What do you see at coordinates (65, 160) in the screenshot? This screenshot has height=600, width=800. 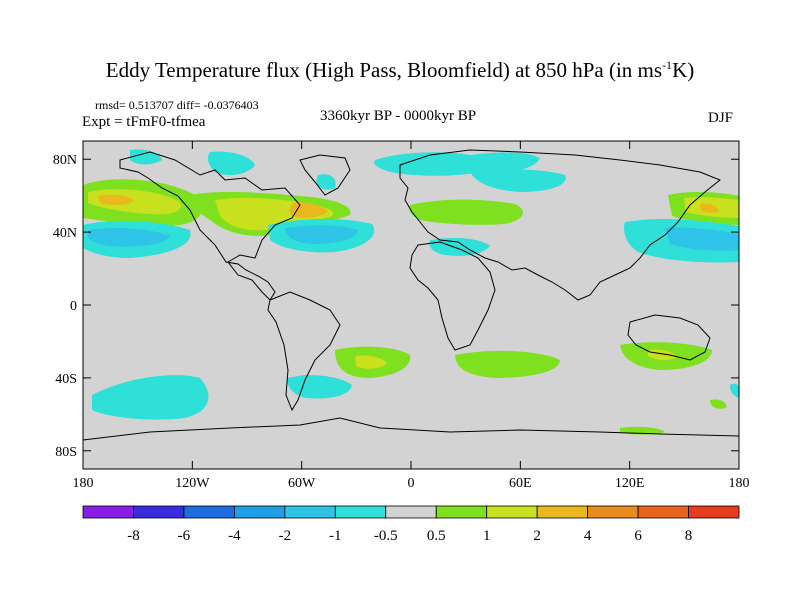 I see `lat-tick-label: 80N` at bounding box center [65, 160].